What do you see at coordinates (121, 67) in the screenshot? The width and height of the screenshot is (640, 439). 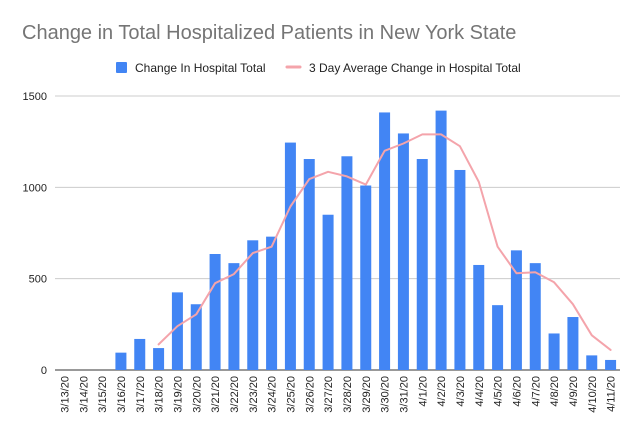 I see `legend-swatch-bars` at bounding box center [121, 67].